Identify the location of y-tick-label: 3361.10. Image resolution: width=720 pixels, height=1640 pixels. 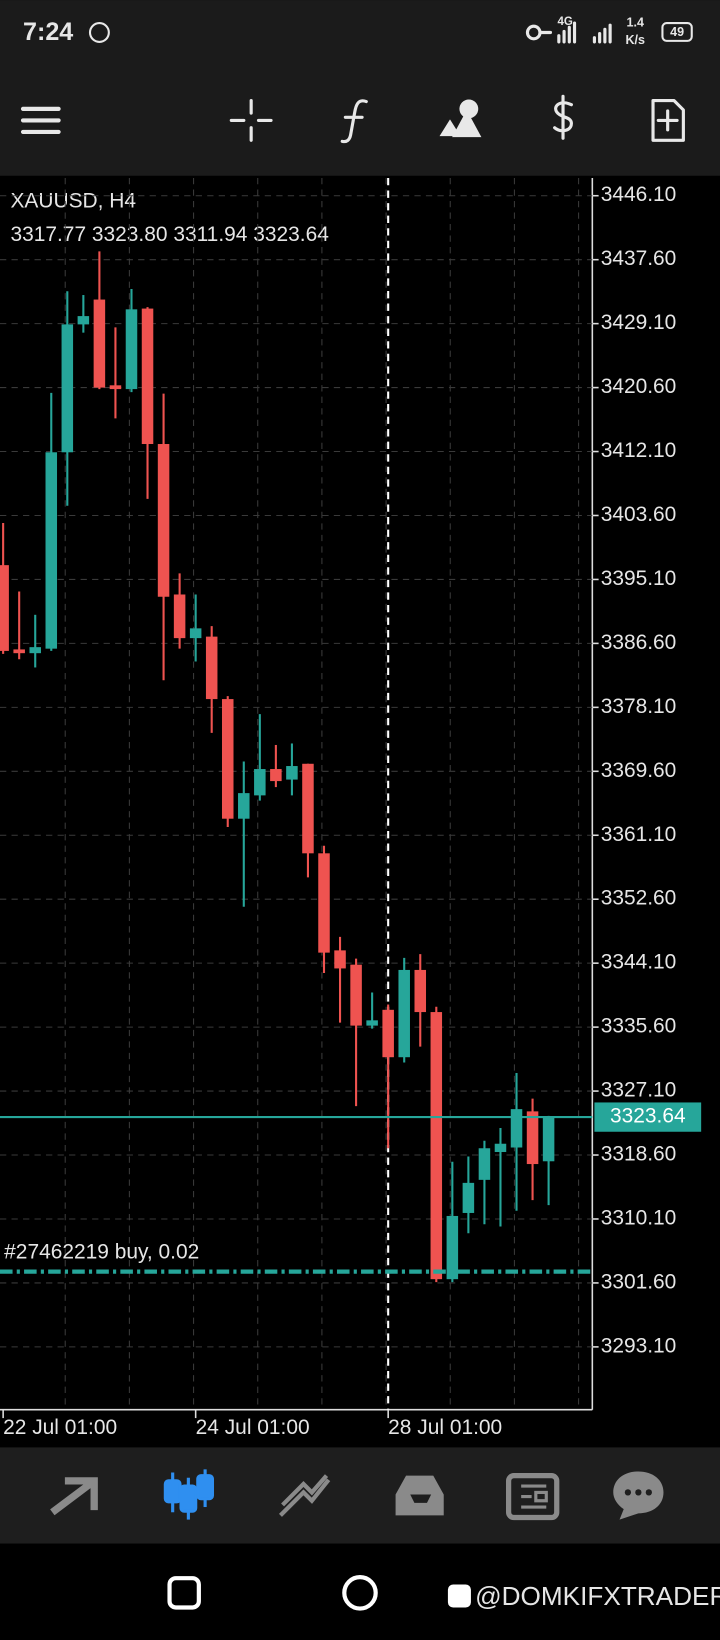
(639, 834).